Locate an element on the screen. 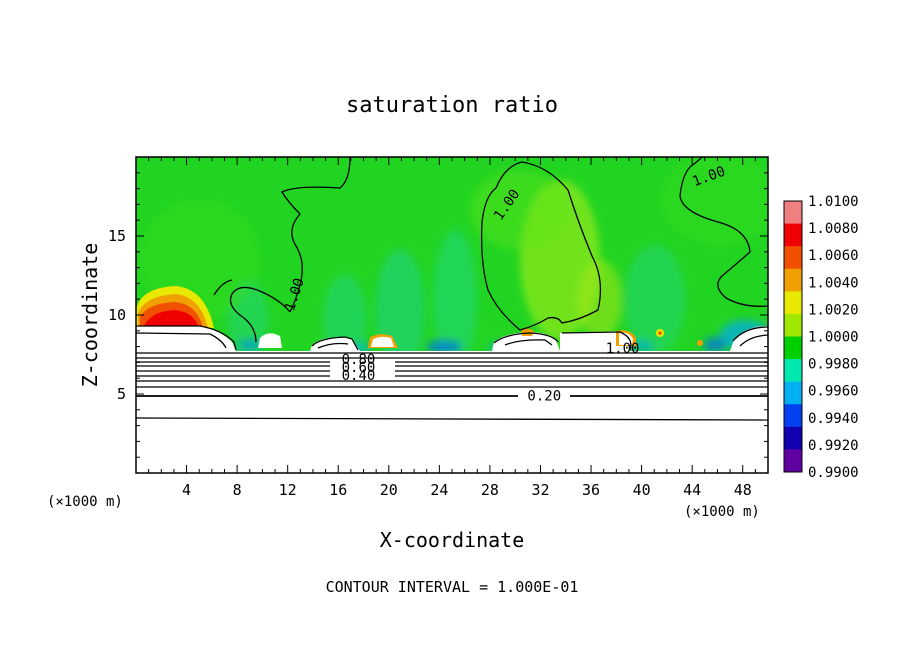 The width and height of the screenshot is (904, 654). y-axis-label: Z-coordinate is located at coordinates (90, 315).